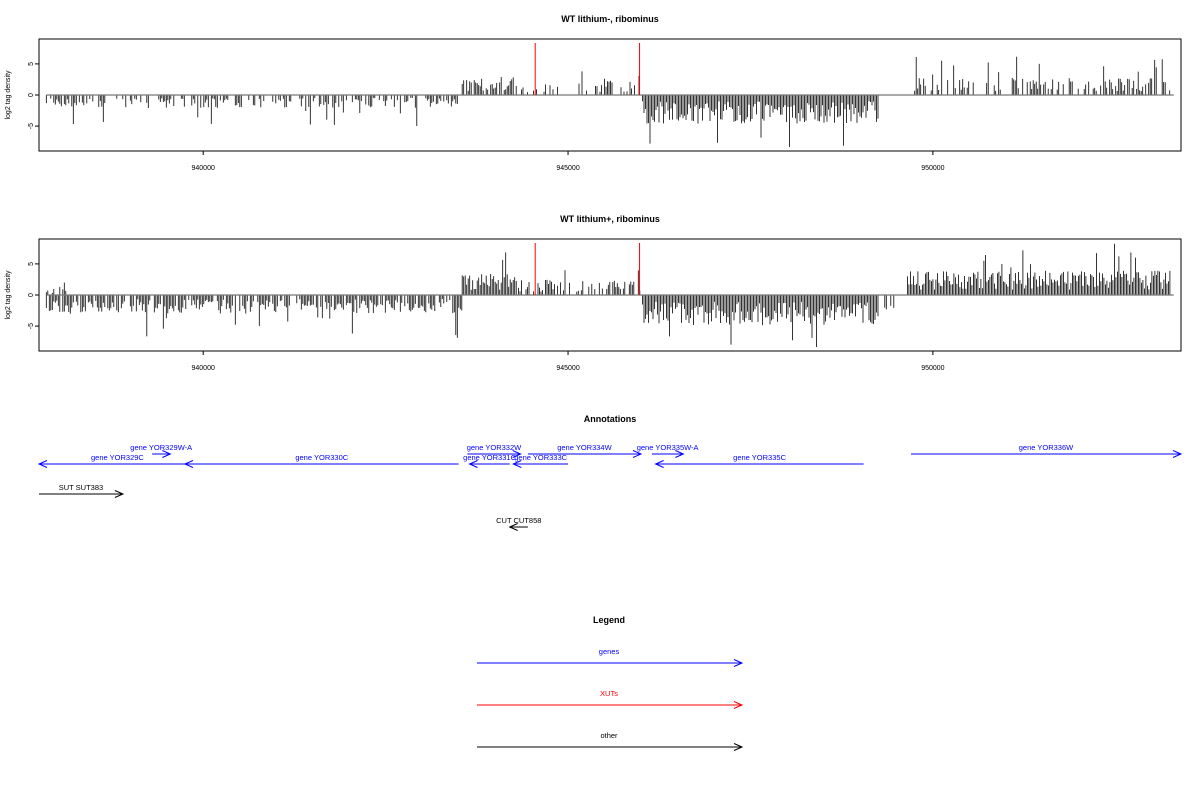 This screenshot has width=1200, height=800. I want to click on feature-gene-yor329c: gene YOR329C, so click(116, 460).